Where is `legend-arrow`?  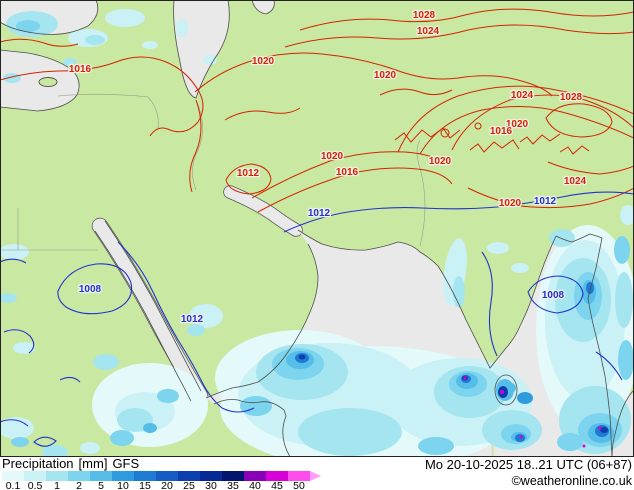 legend-arrow is located at coordinates (315, 476).